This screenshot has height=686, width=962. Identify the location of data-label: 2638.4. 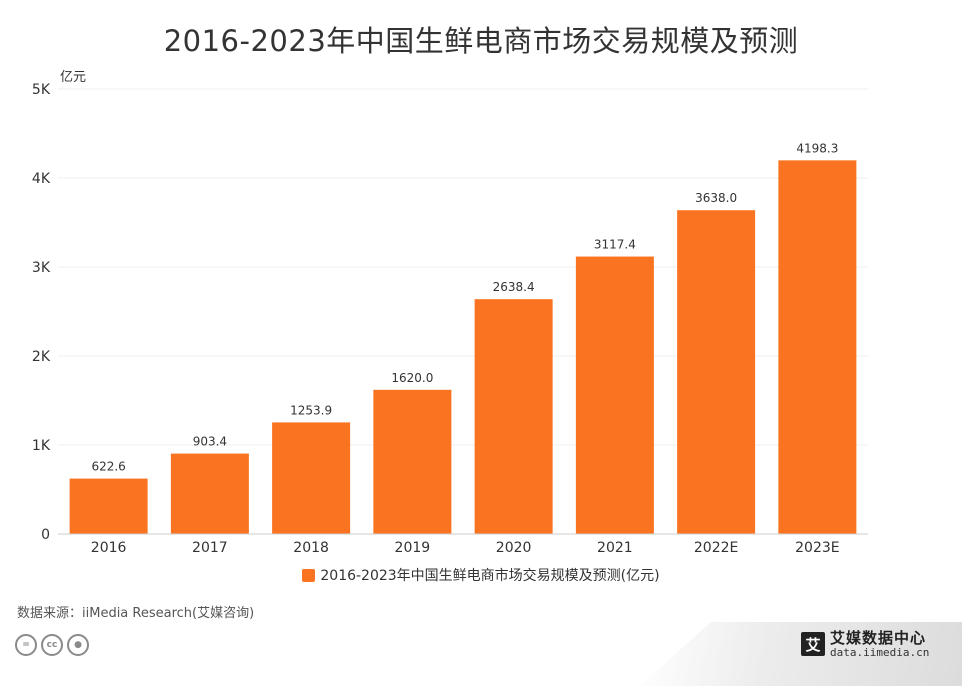
(514, 287).